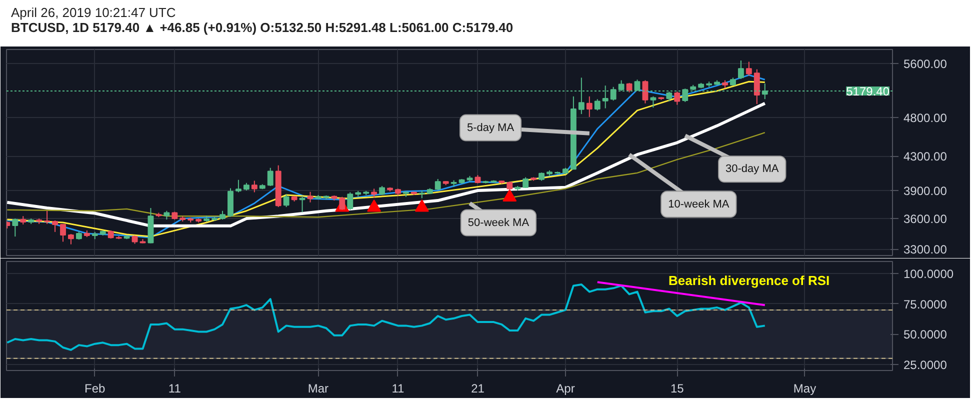  Describe the element at coordinates (499, 222) in the screenshot. I see `annotation: 50-week MA` at that location.